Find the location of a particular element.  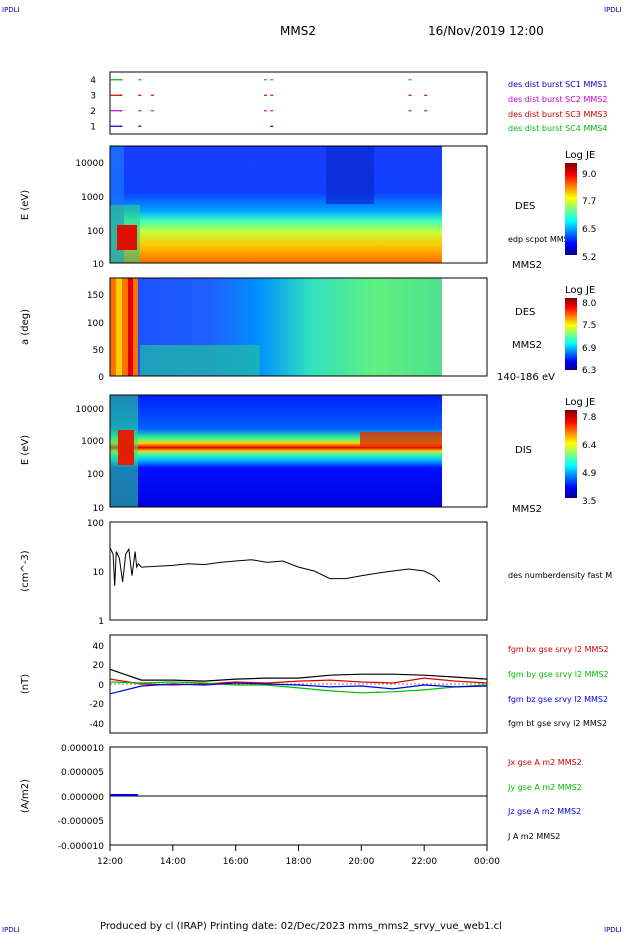

ytick-current: 0.000000 is located at coordinates (82, 798).